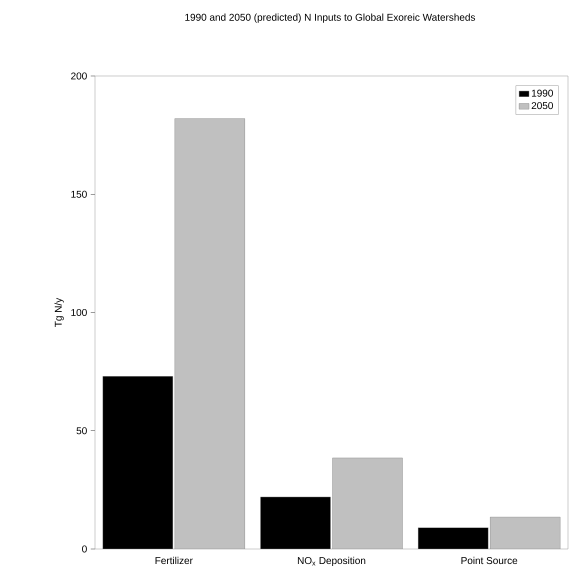 Image resolution: width=571 pixels, height=579 pixels. Describe the element at coordinates (84, 549) in the screenshot. I see `y-tick-label: 0` at that location.